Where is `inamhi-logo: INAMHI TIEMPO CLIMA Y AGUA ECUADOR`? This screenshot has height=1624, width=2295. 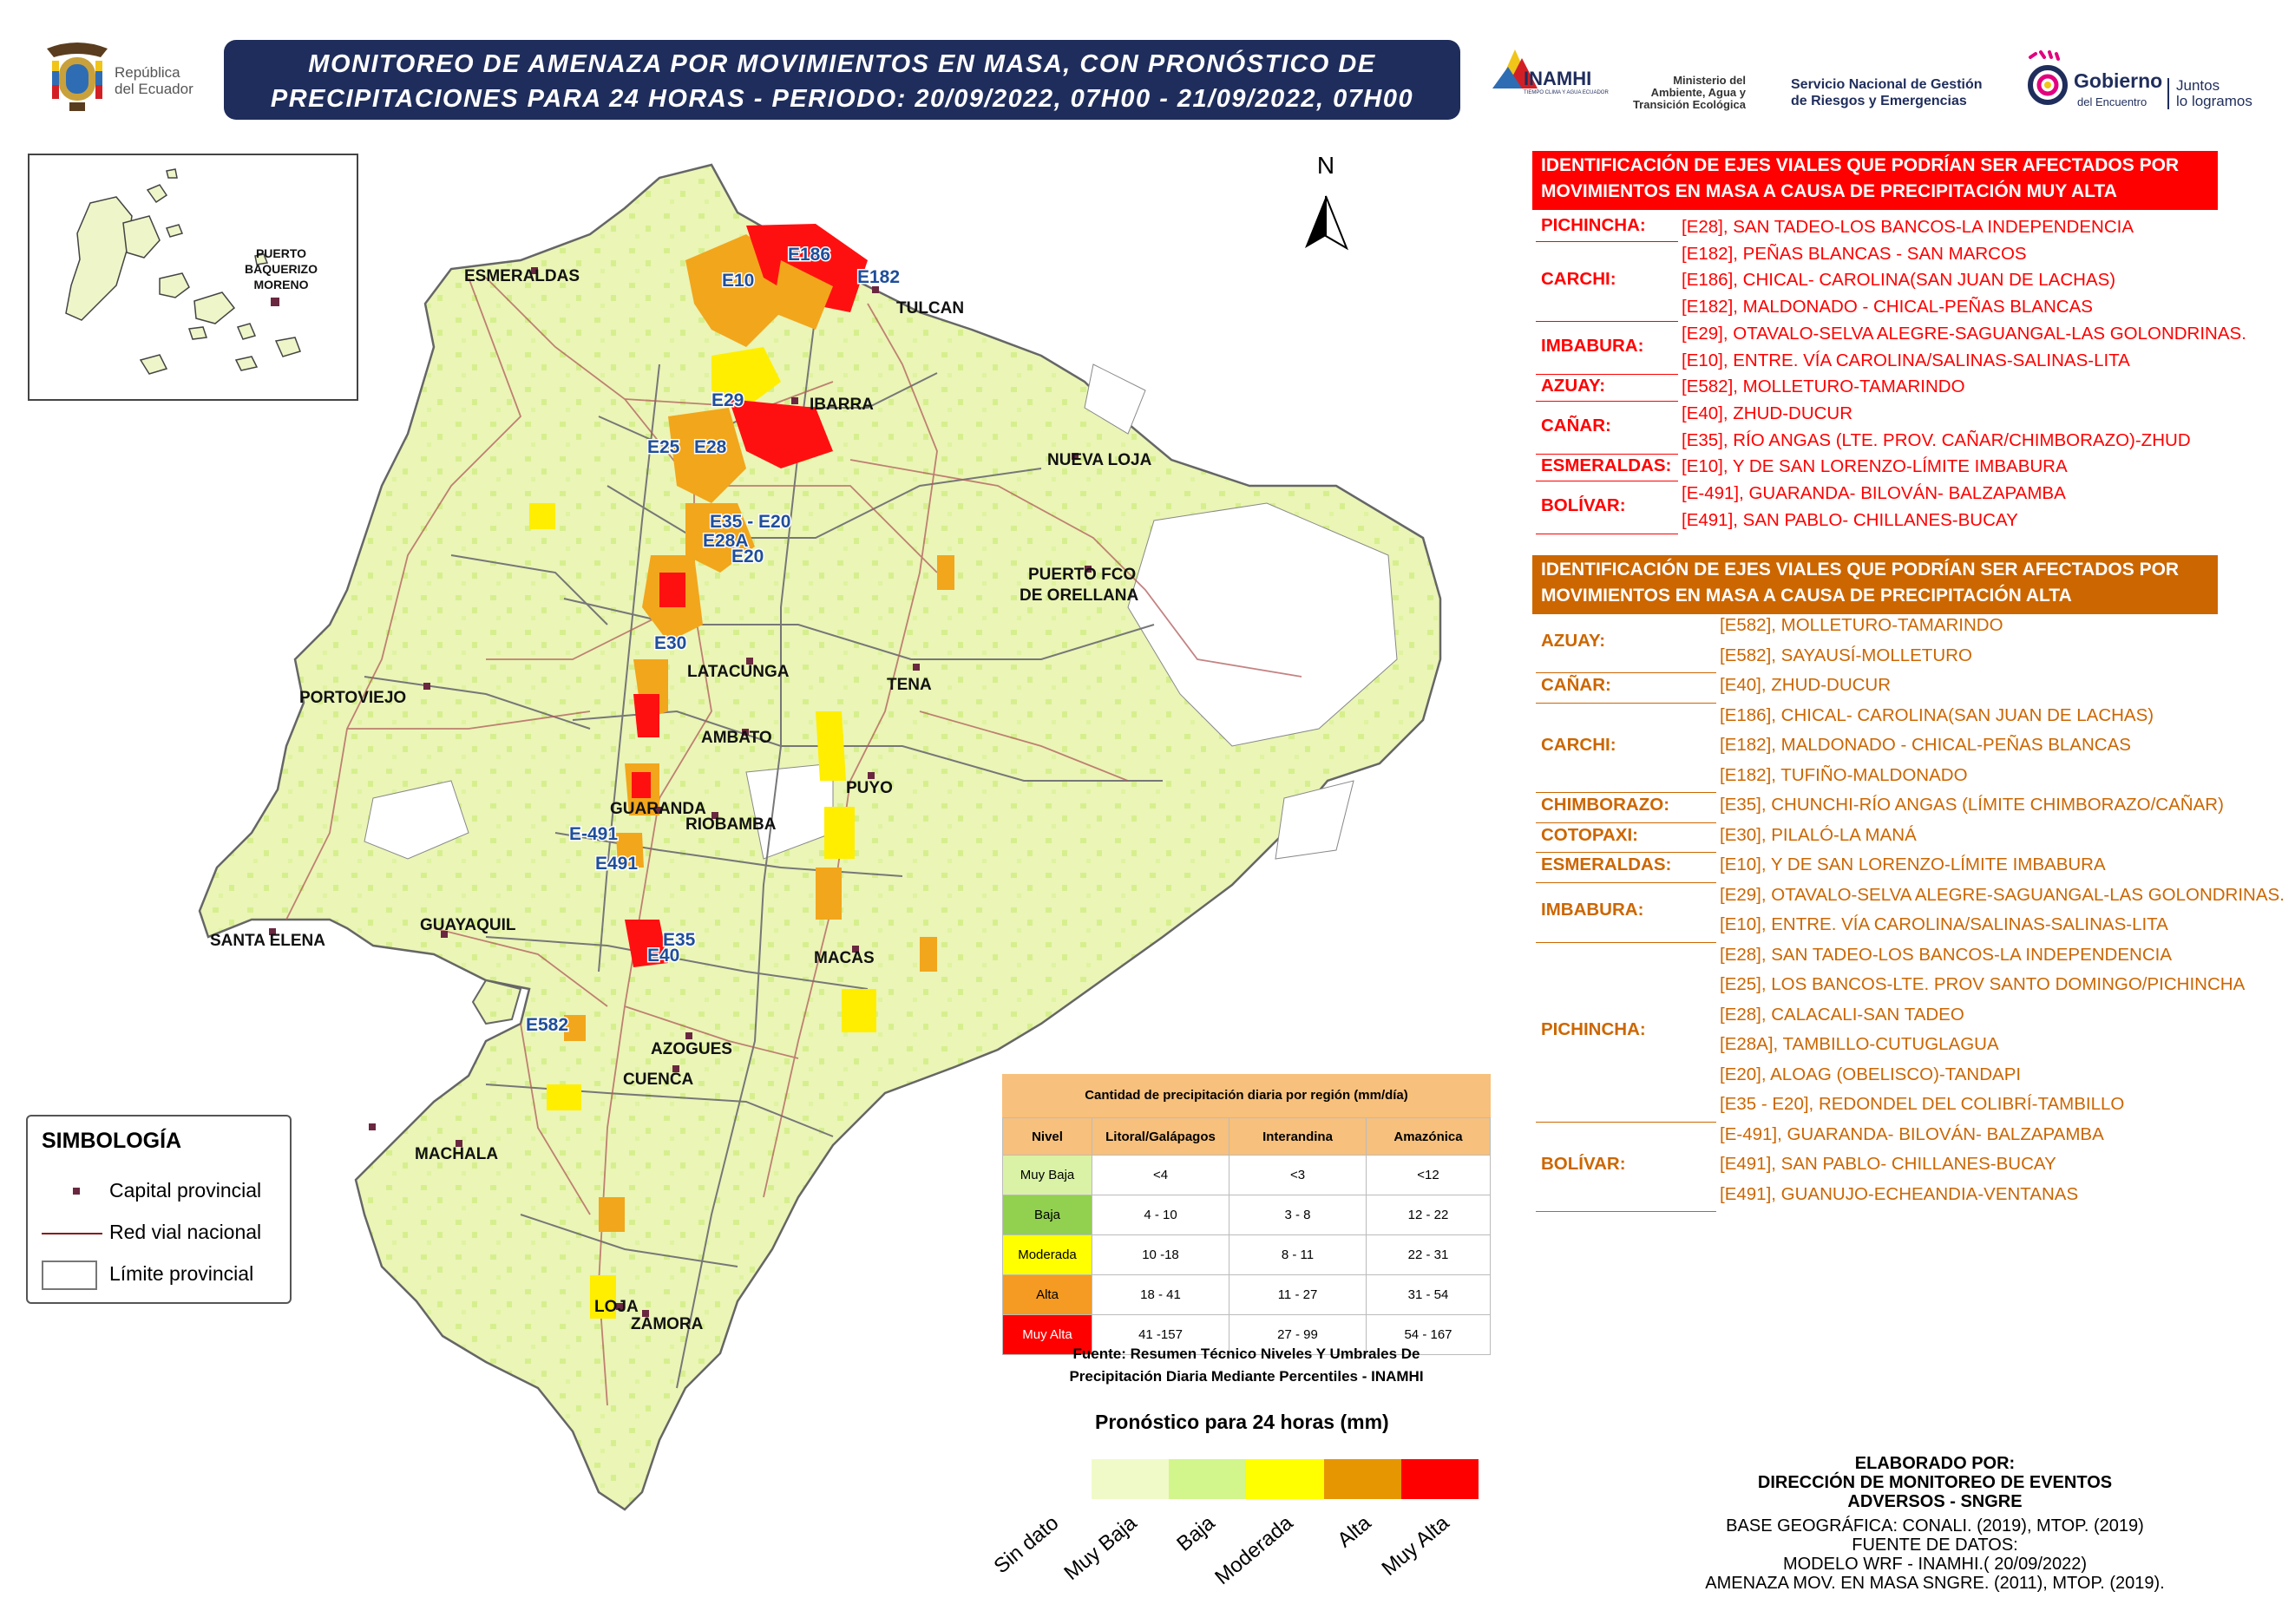 inamhi-logo: INAMHI TIEMPO CLIMA Y AGUA ECUADOR is located at coordinates (1549, 80).